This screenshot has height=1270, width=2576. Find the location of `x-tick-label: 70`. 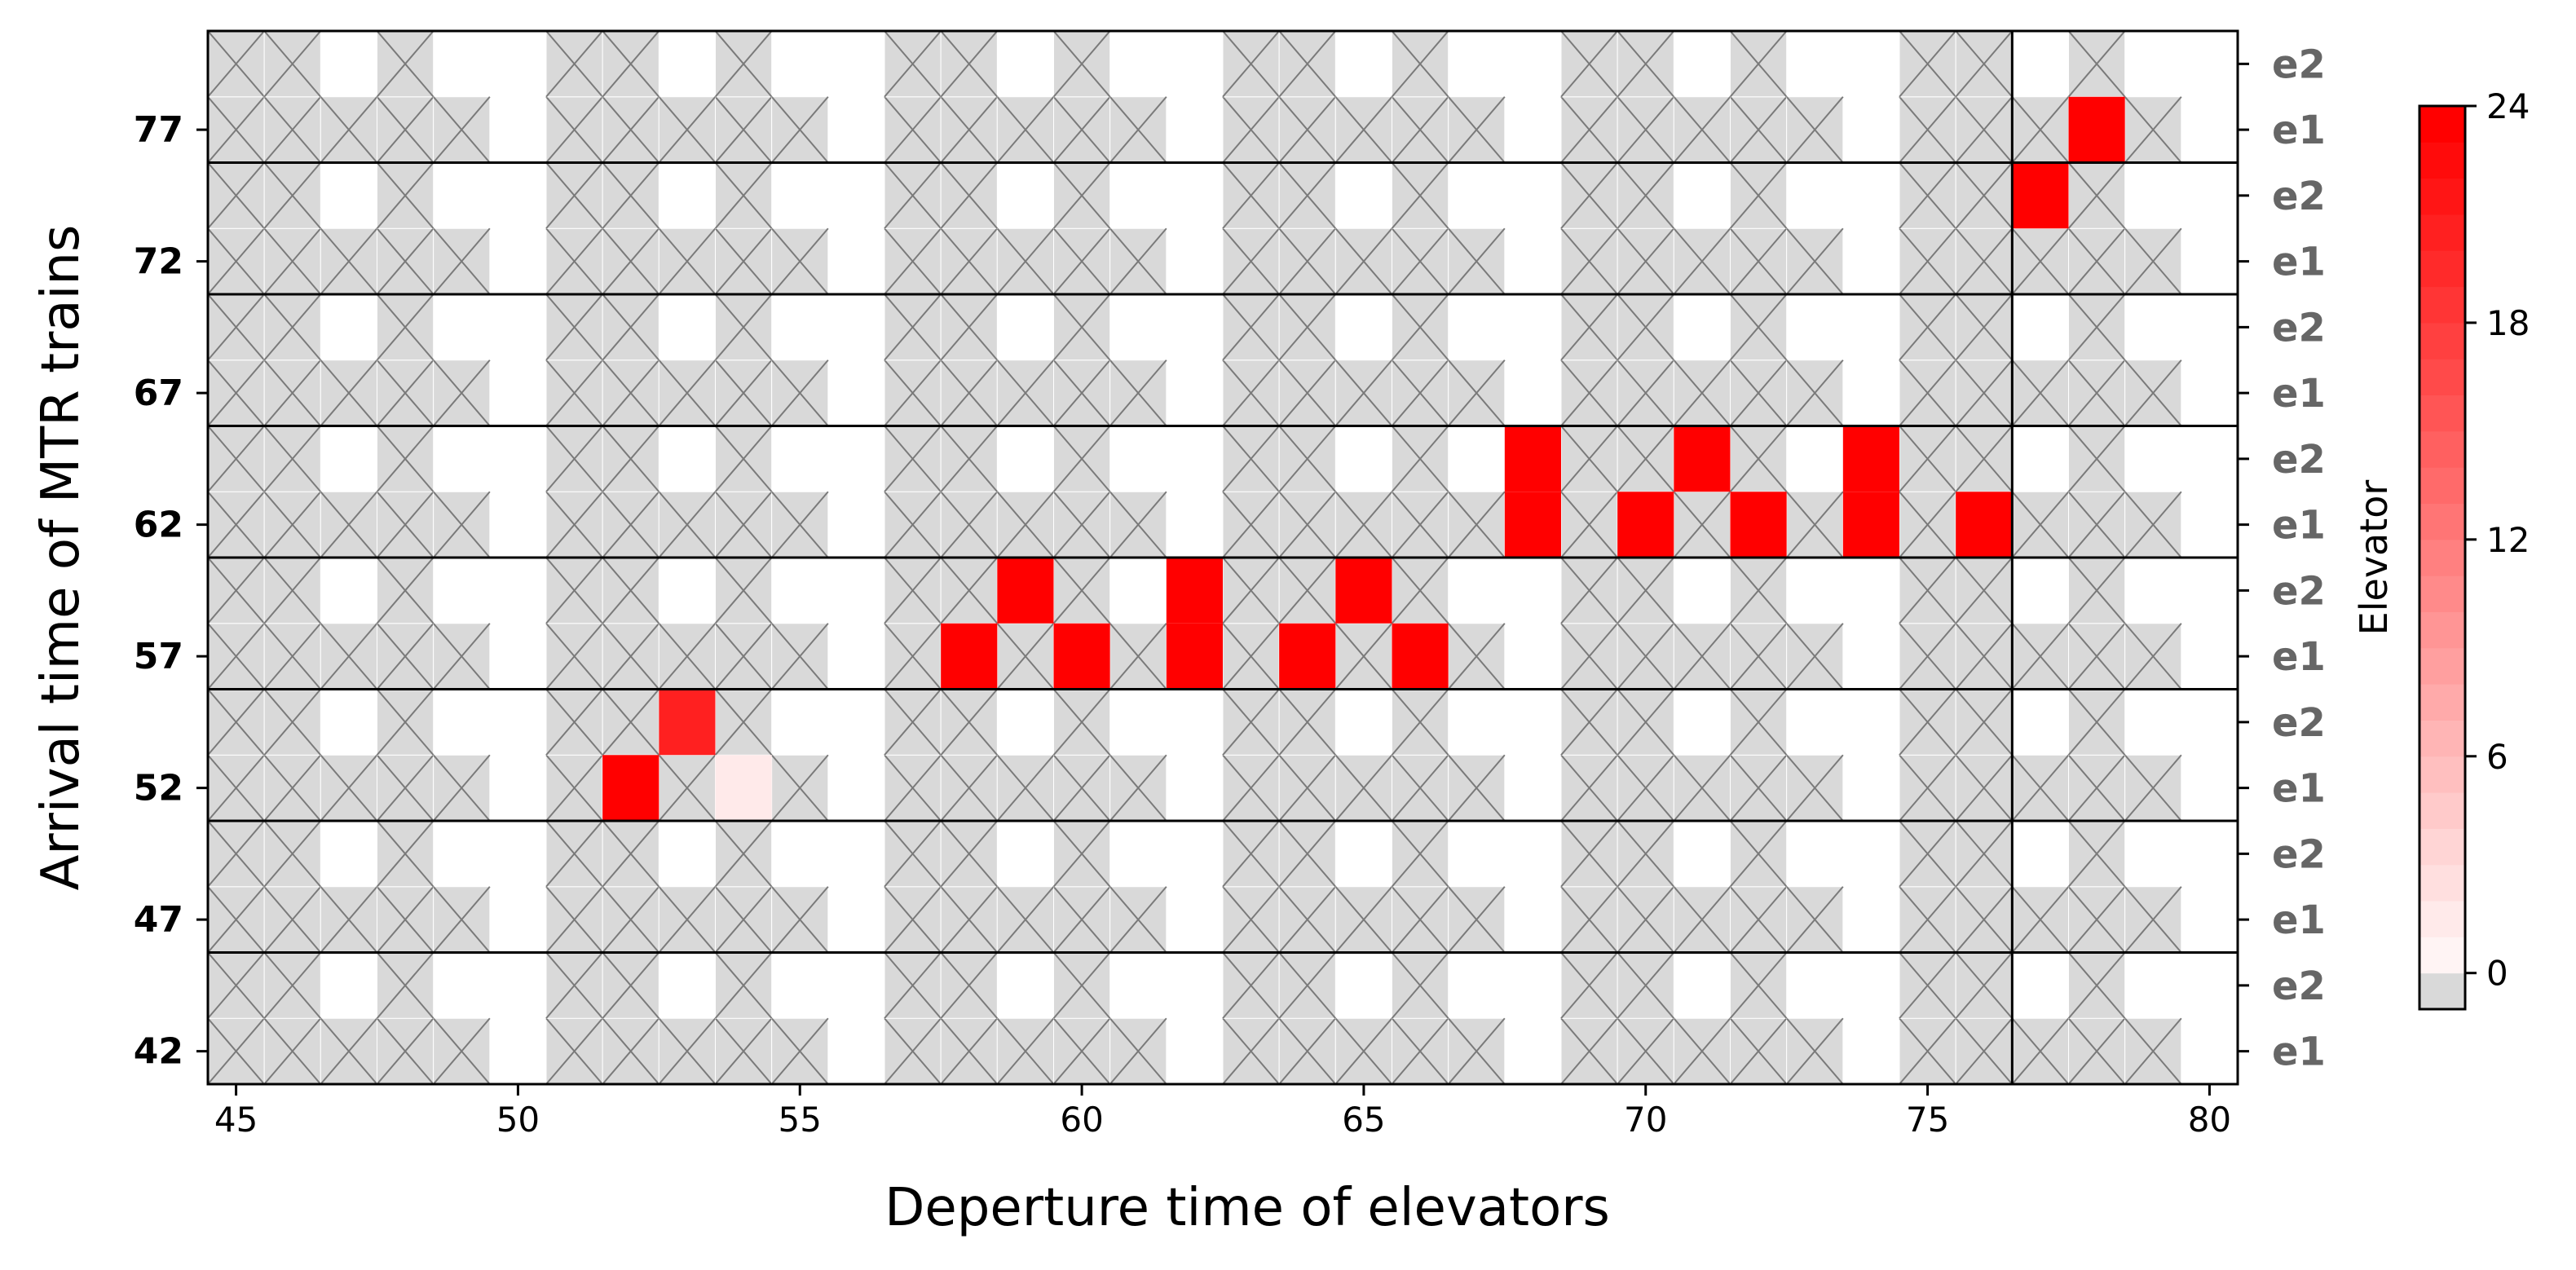

x-tick-label: 70 is located at coordinates (1645, 1120).